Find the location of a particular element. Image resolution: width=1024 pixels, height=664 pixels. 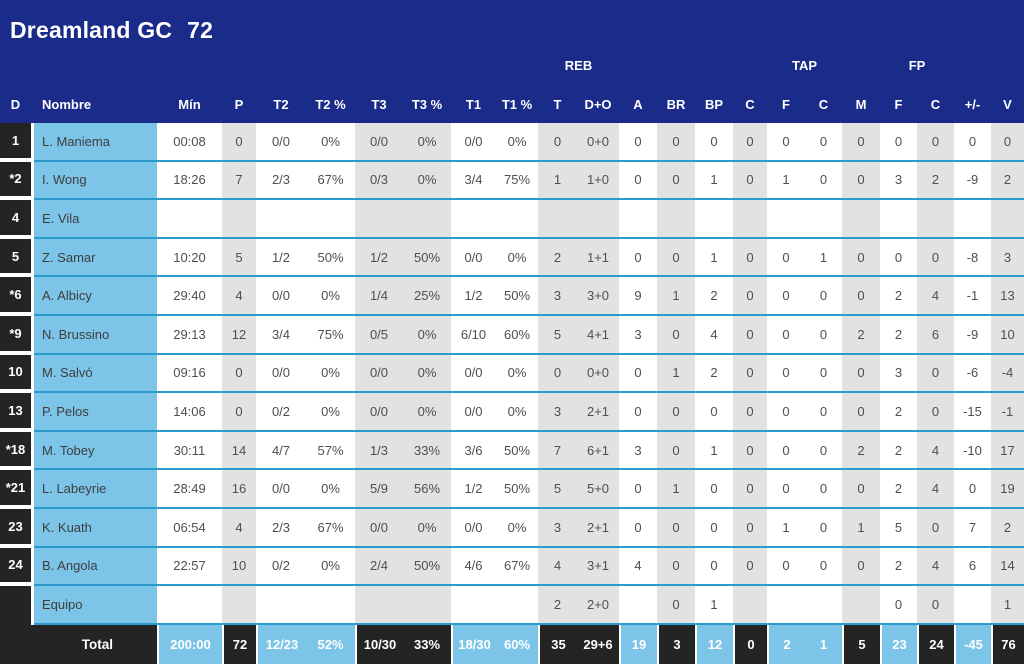

column-header: C is located at coordinates (750, 104).